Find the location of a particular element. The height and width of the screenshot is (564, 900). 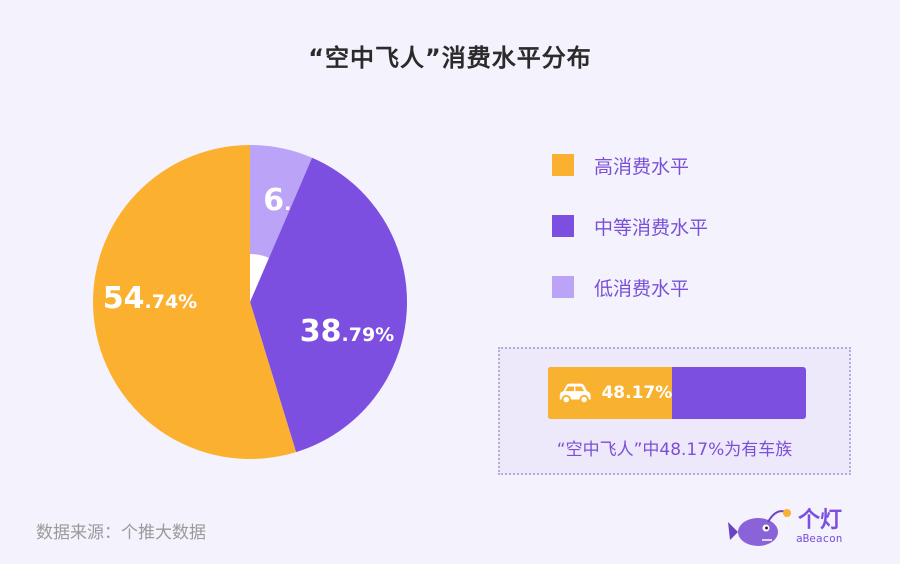

car-ownership-box: 48.17% “空中飞人”中48.17%为有车族 is located at coordinates (674, 411).